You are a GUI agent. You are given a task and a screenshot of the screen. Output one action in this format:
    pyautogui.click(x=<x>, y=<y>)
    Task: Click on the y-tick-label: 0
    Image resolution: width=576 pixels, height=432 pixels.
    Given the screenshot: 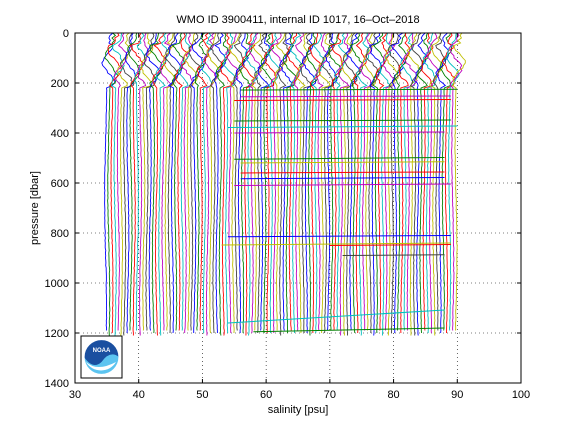 What is the action you would take?
    pyautogui.click(x=66, y=34)
    